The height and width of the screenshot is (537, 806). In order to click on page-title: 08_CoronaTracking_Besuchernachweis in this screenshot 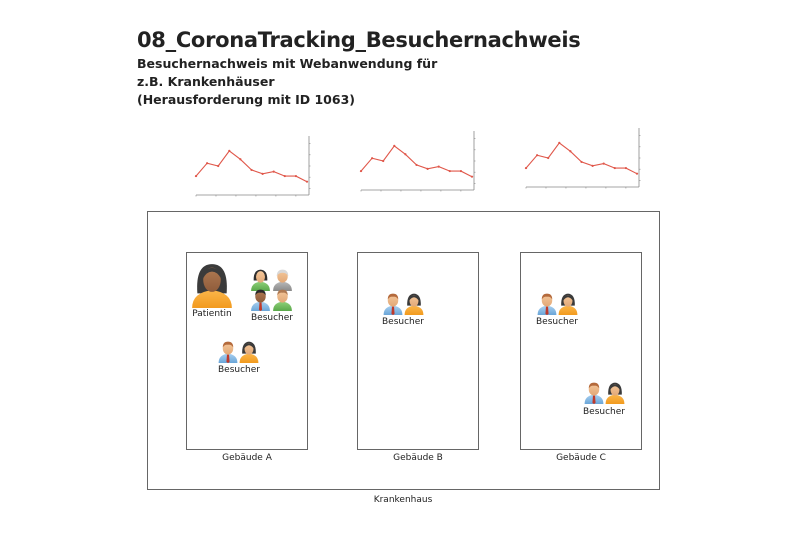, I will do `click(359, 40)`.